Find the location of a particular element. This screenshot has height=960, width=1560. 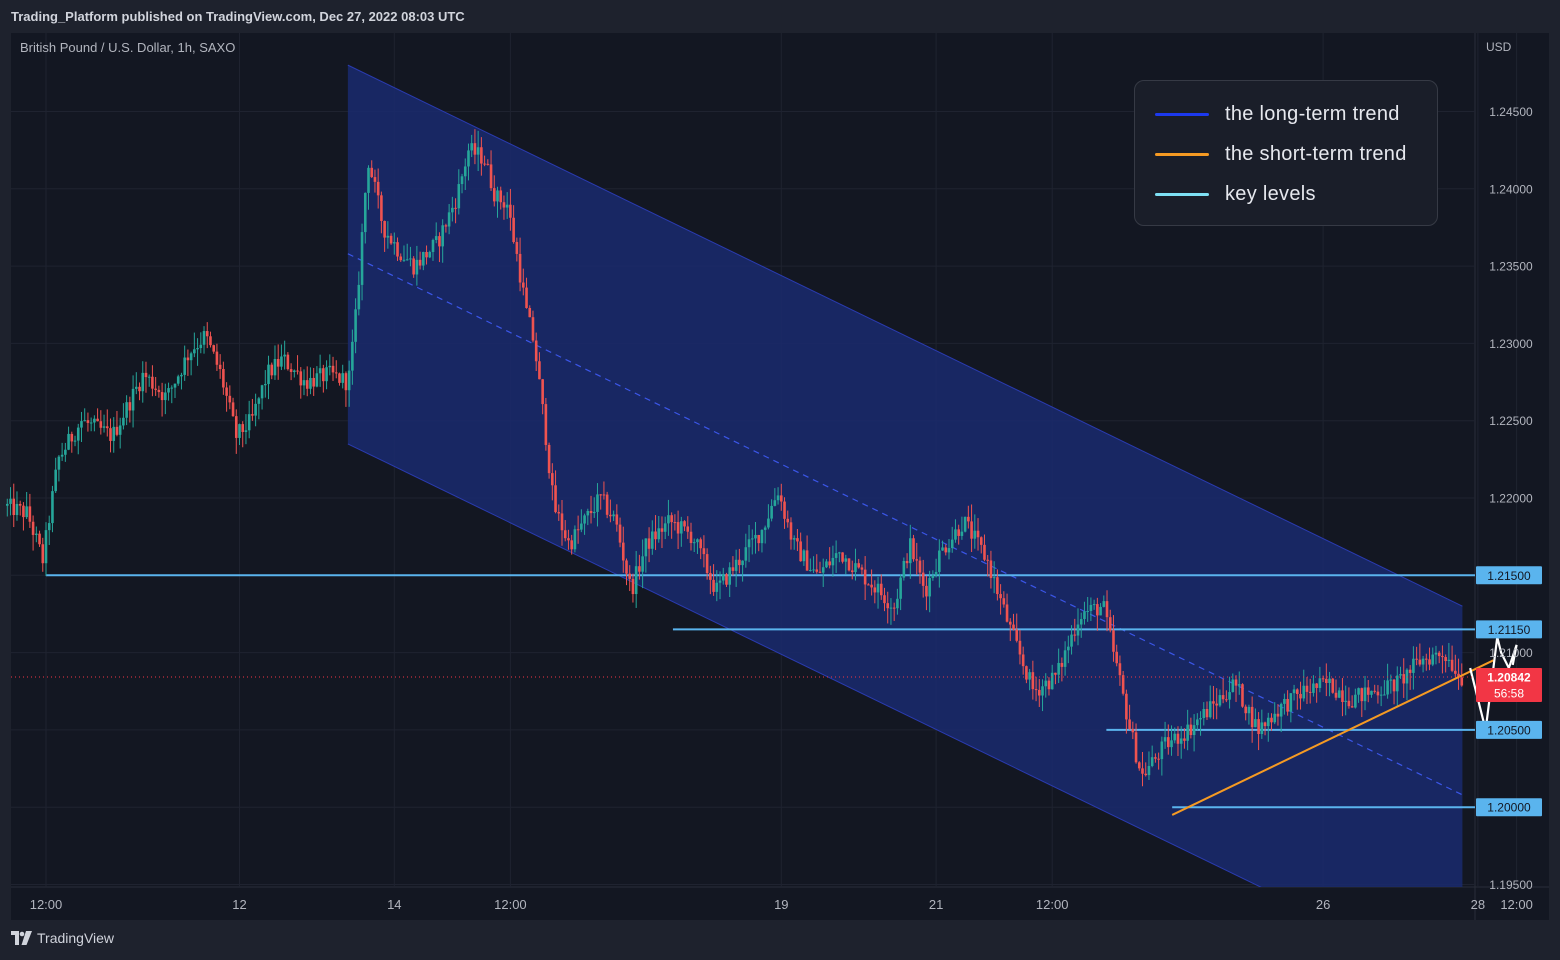

price-tick-label: 1.22500 is located at coordinates (1511, 421).